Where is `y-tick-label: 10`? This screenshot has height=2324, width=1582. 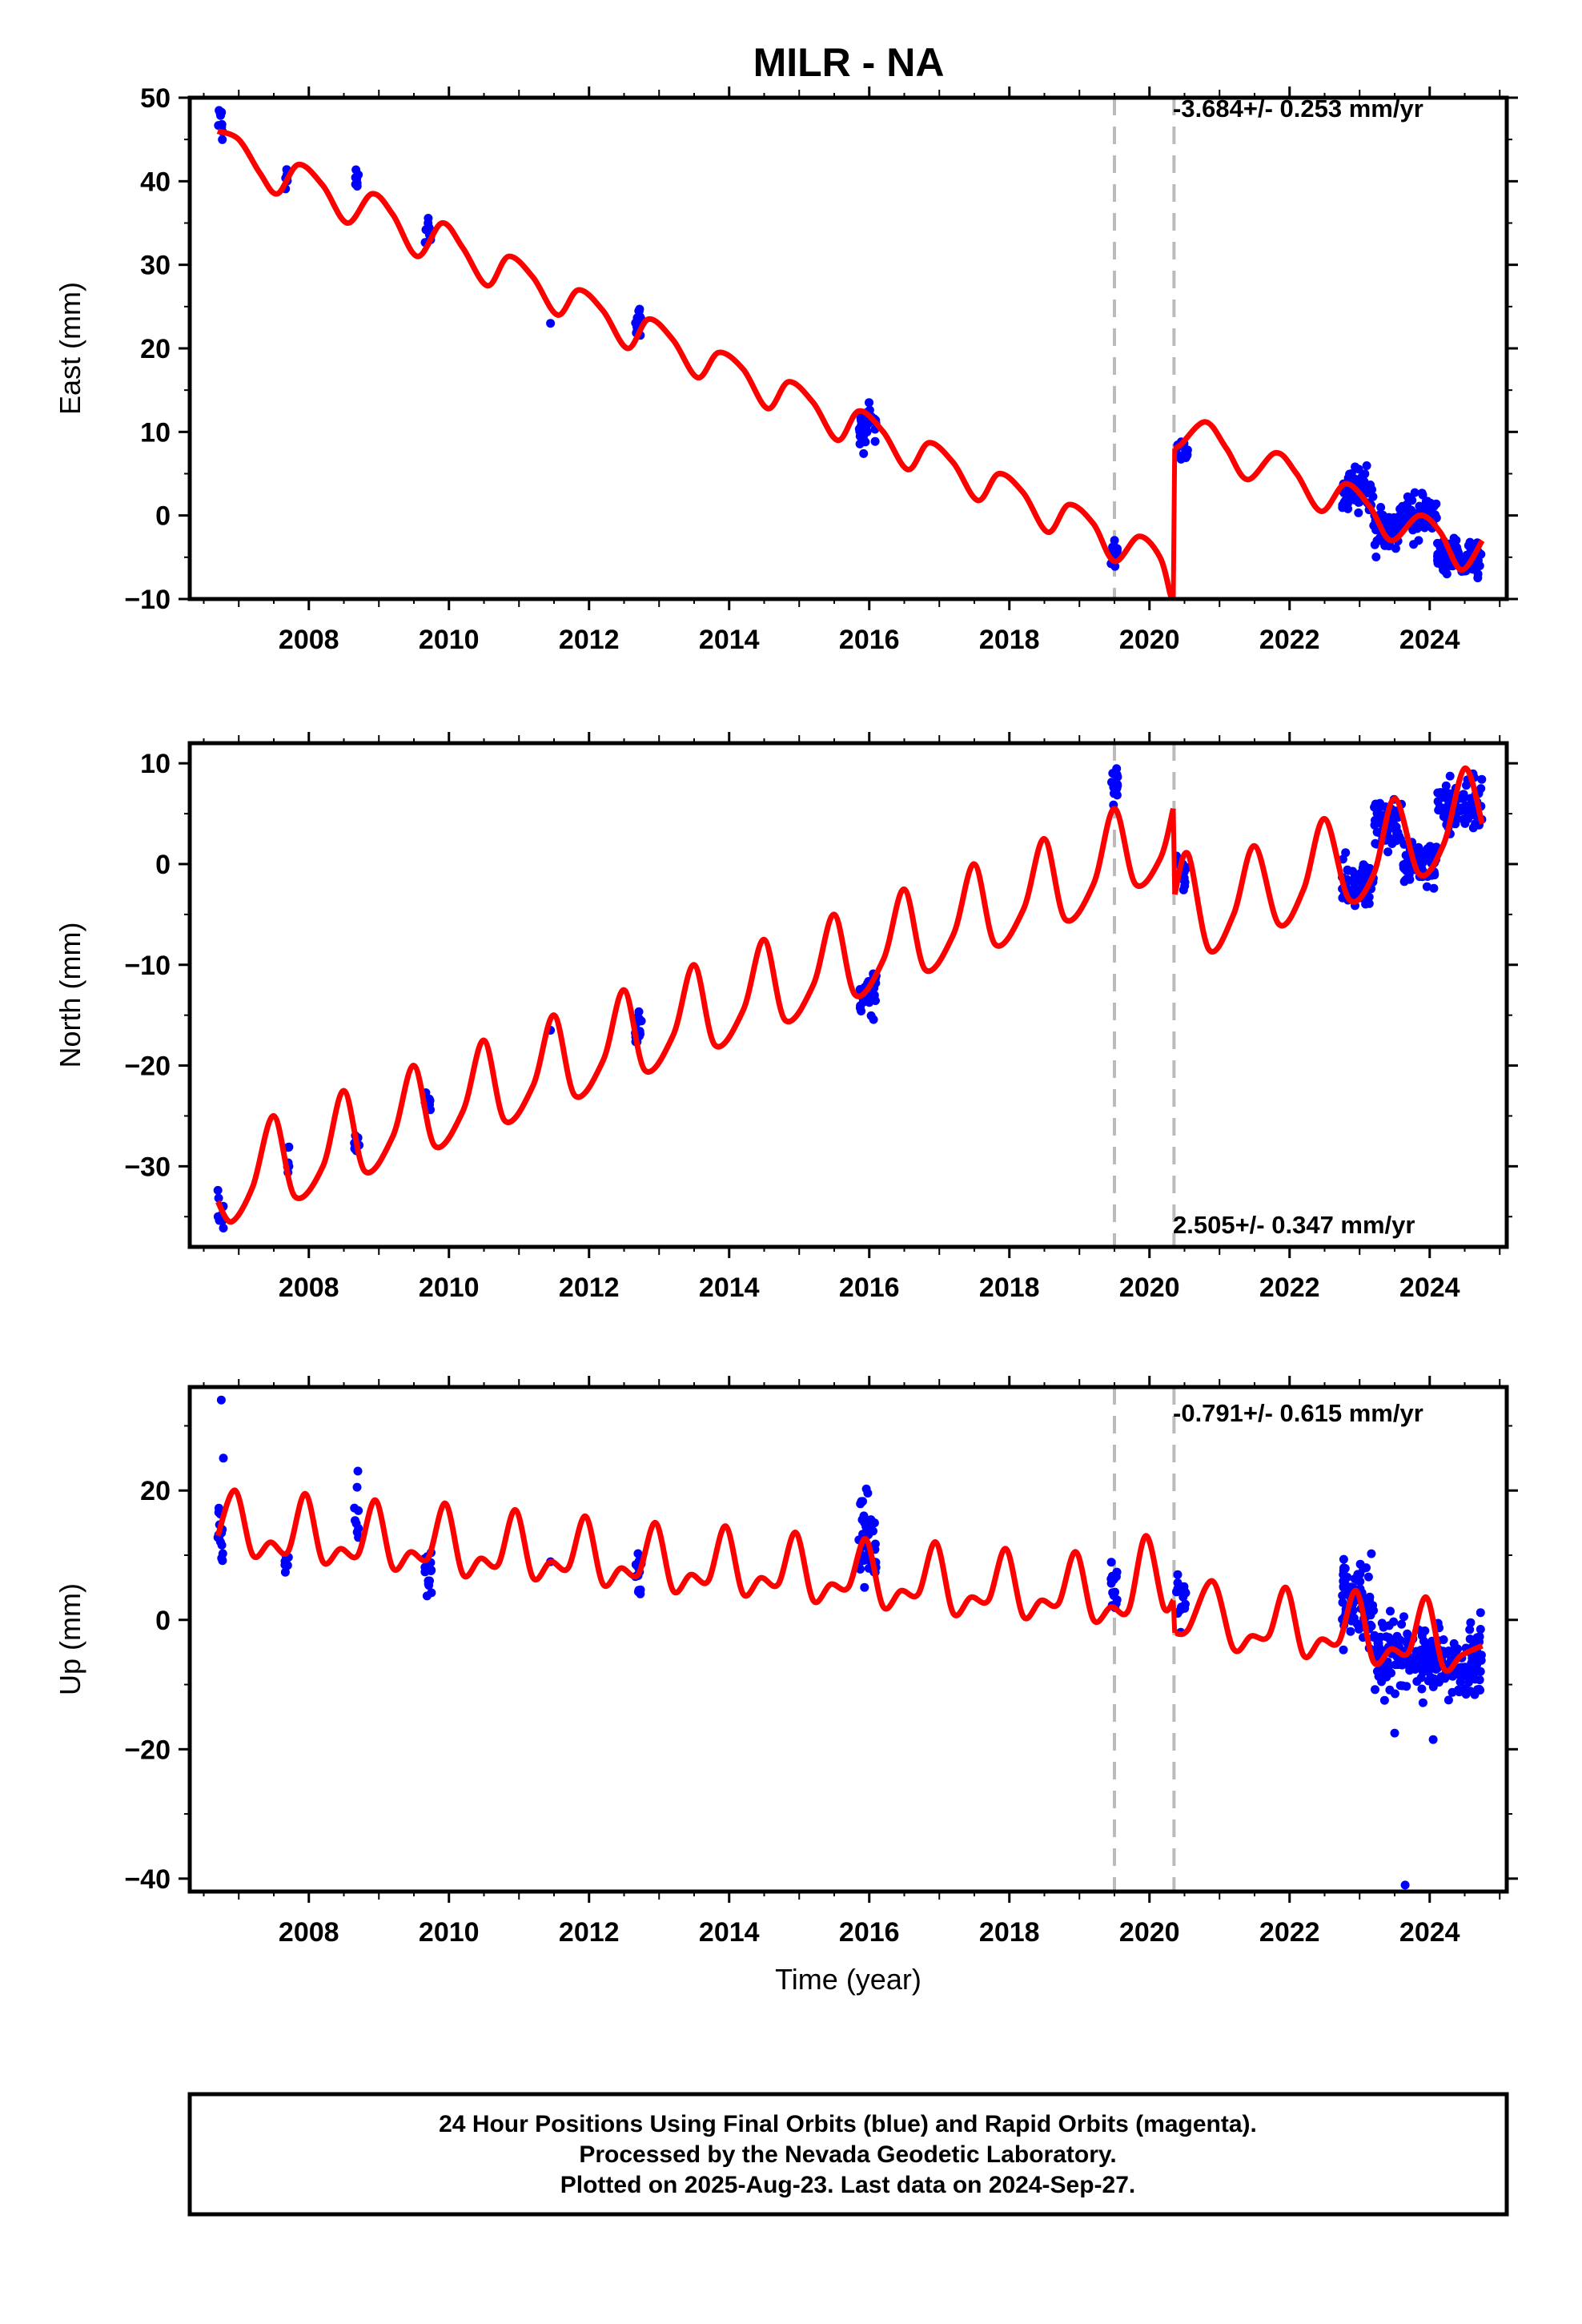 y-tick-label: 10 is located at coordinates (155, 764).